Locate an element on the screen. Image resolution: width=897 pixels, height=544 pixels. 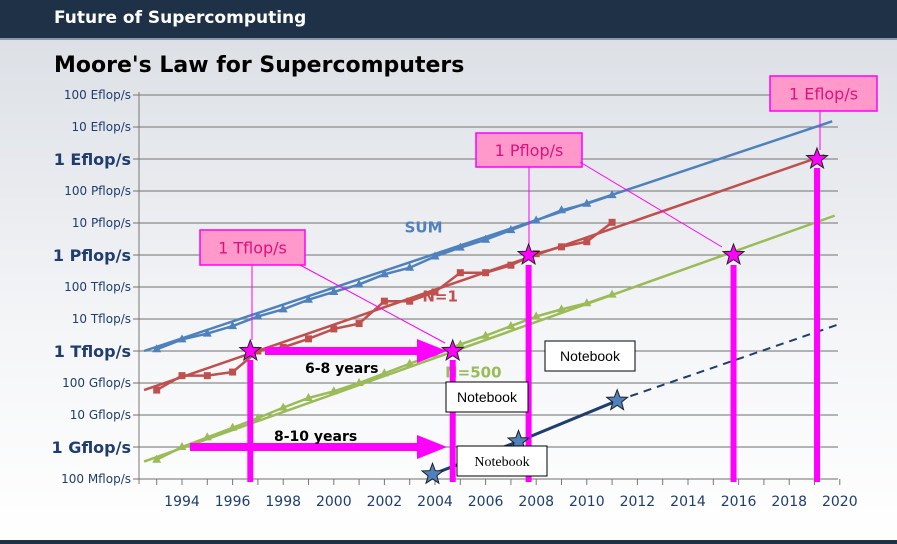
header-bar: Future of Supercomputing is located at coordinates (448, 20).